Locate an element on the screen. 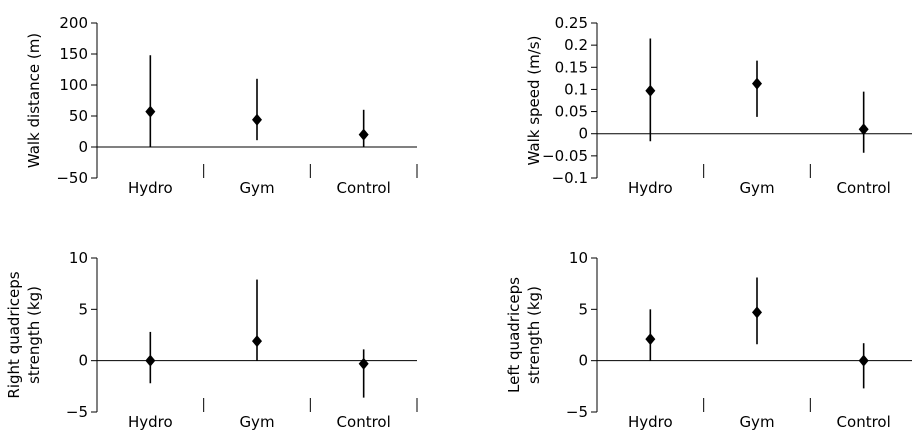  y-tick-label: 0.2 is located at coordinates (576, 45).